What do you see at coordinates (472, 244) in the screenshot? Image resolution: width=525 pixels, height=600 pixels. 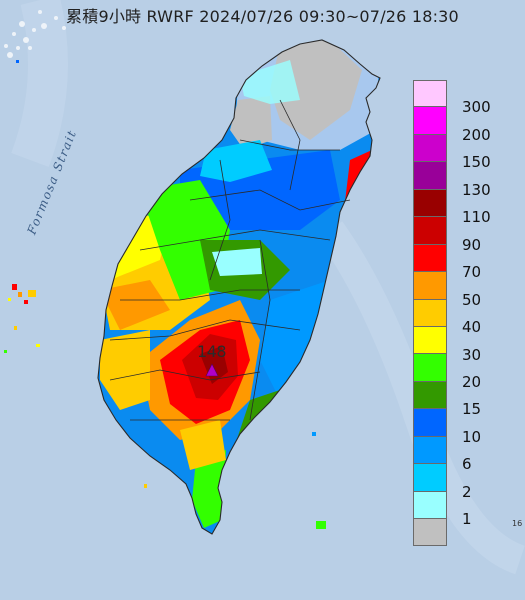 I see `legend-label: 90` at bounding box center [472, 244].